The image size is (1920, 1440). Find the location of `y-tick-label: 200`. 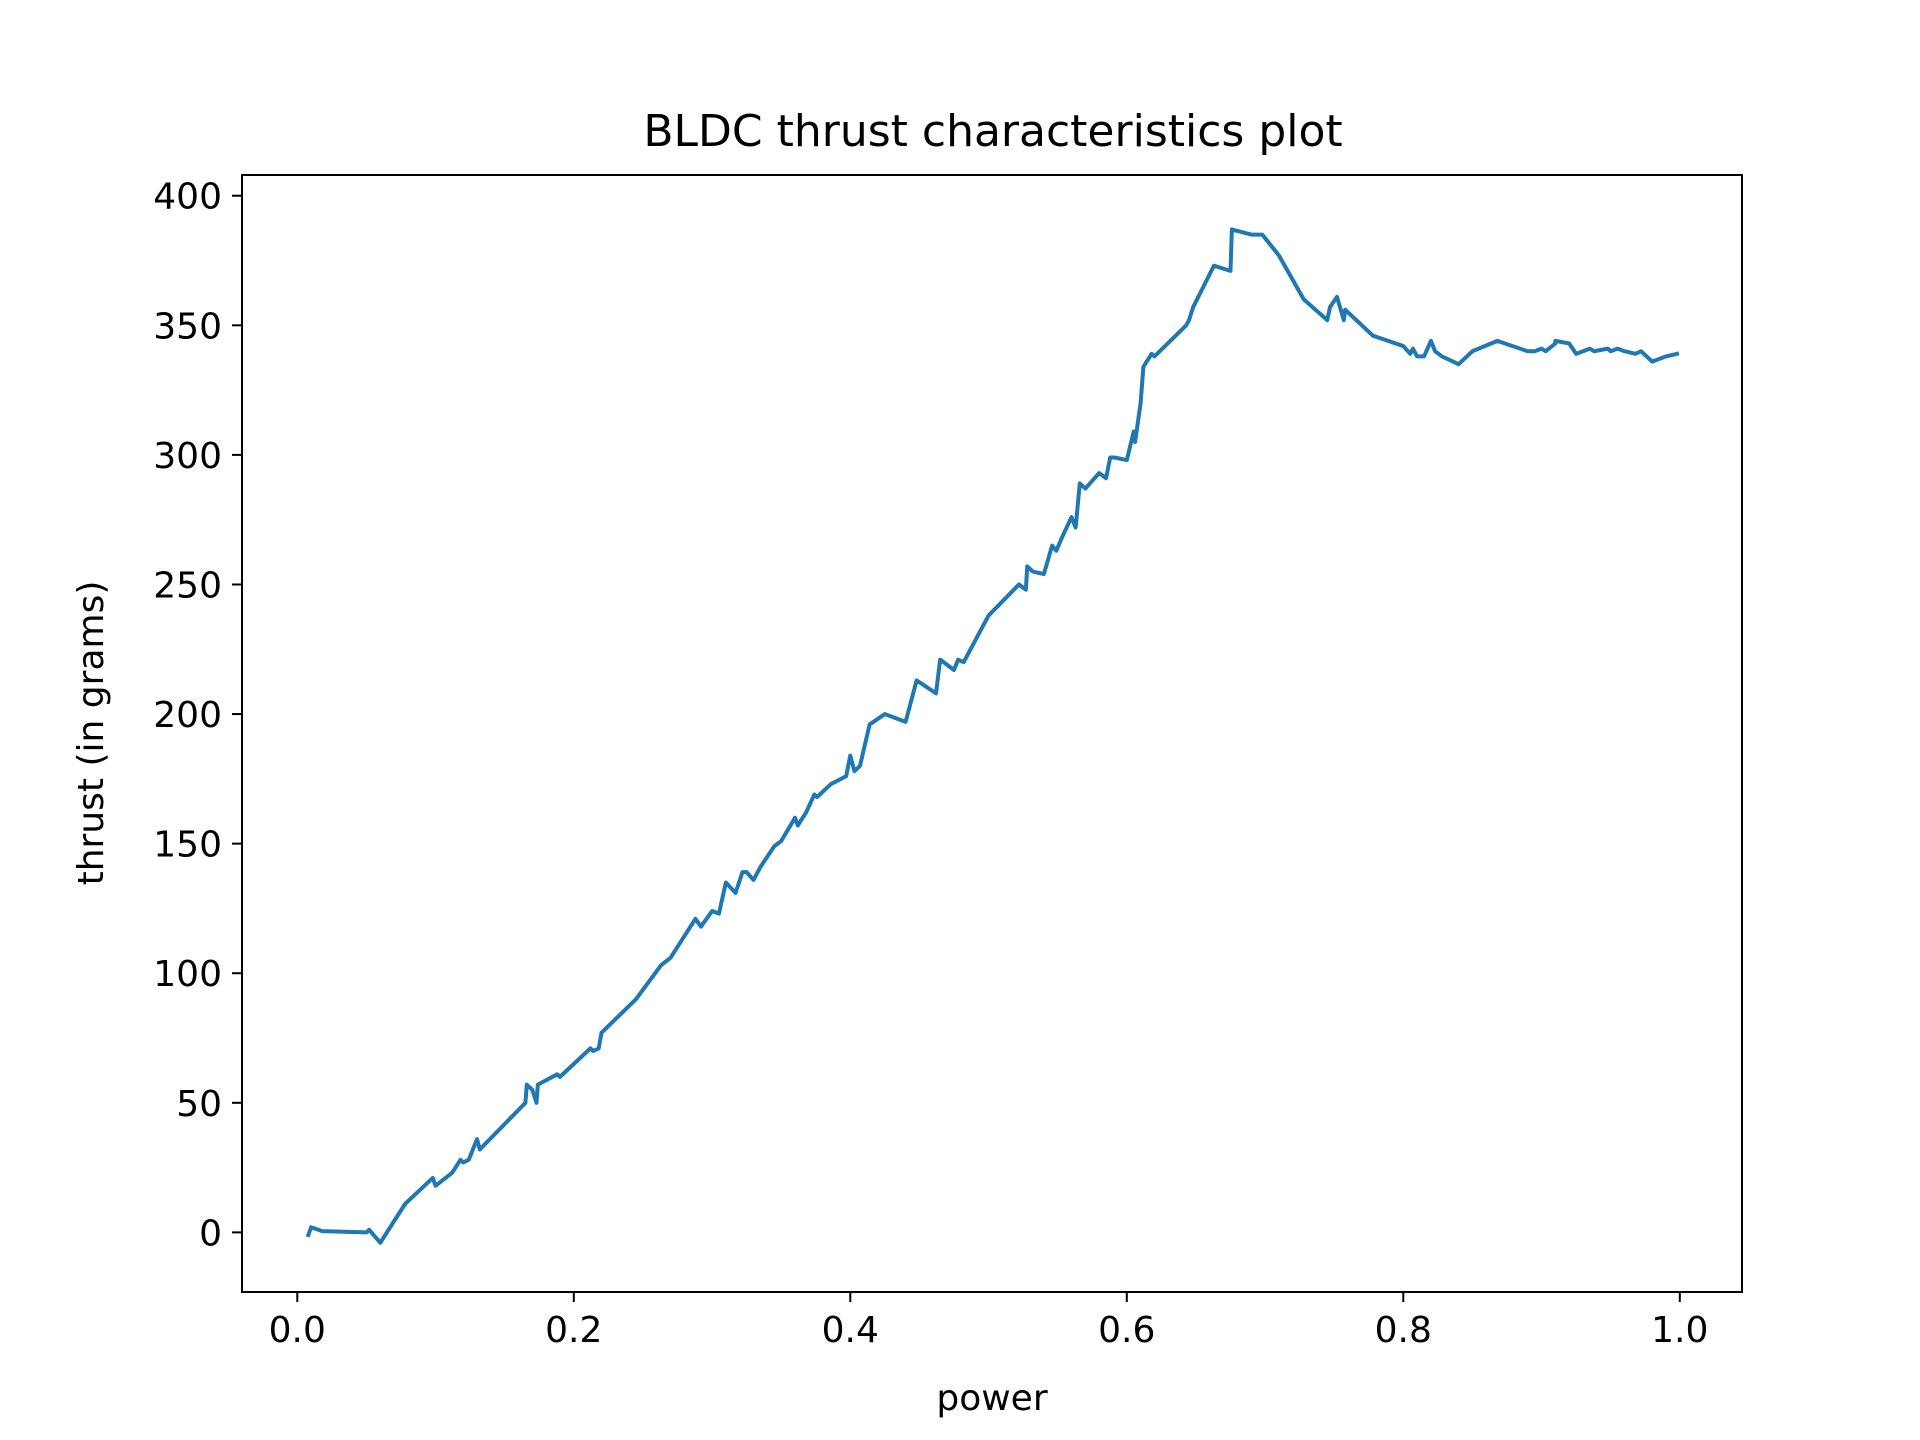

y-tick-label: 200 is located at coordinates (187, 715).